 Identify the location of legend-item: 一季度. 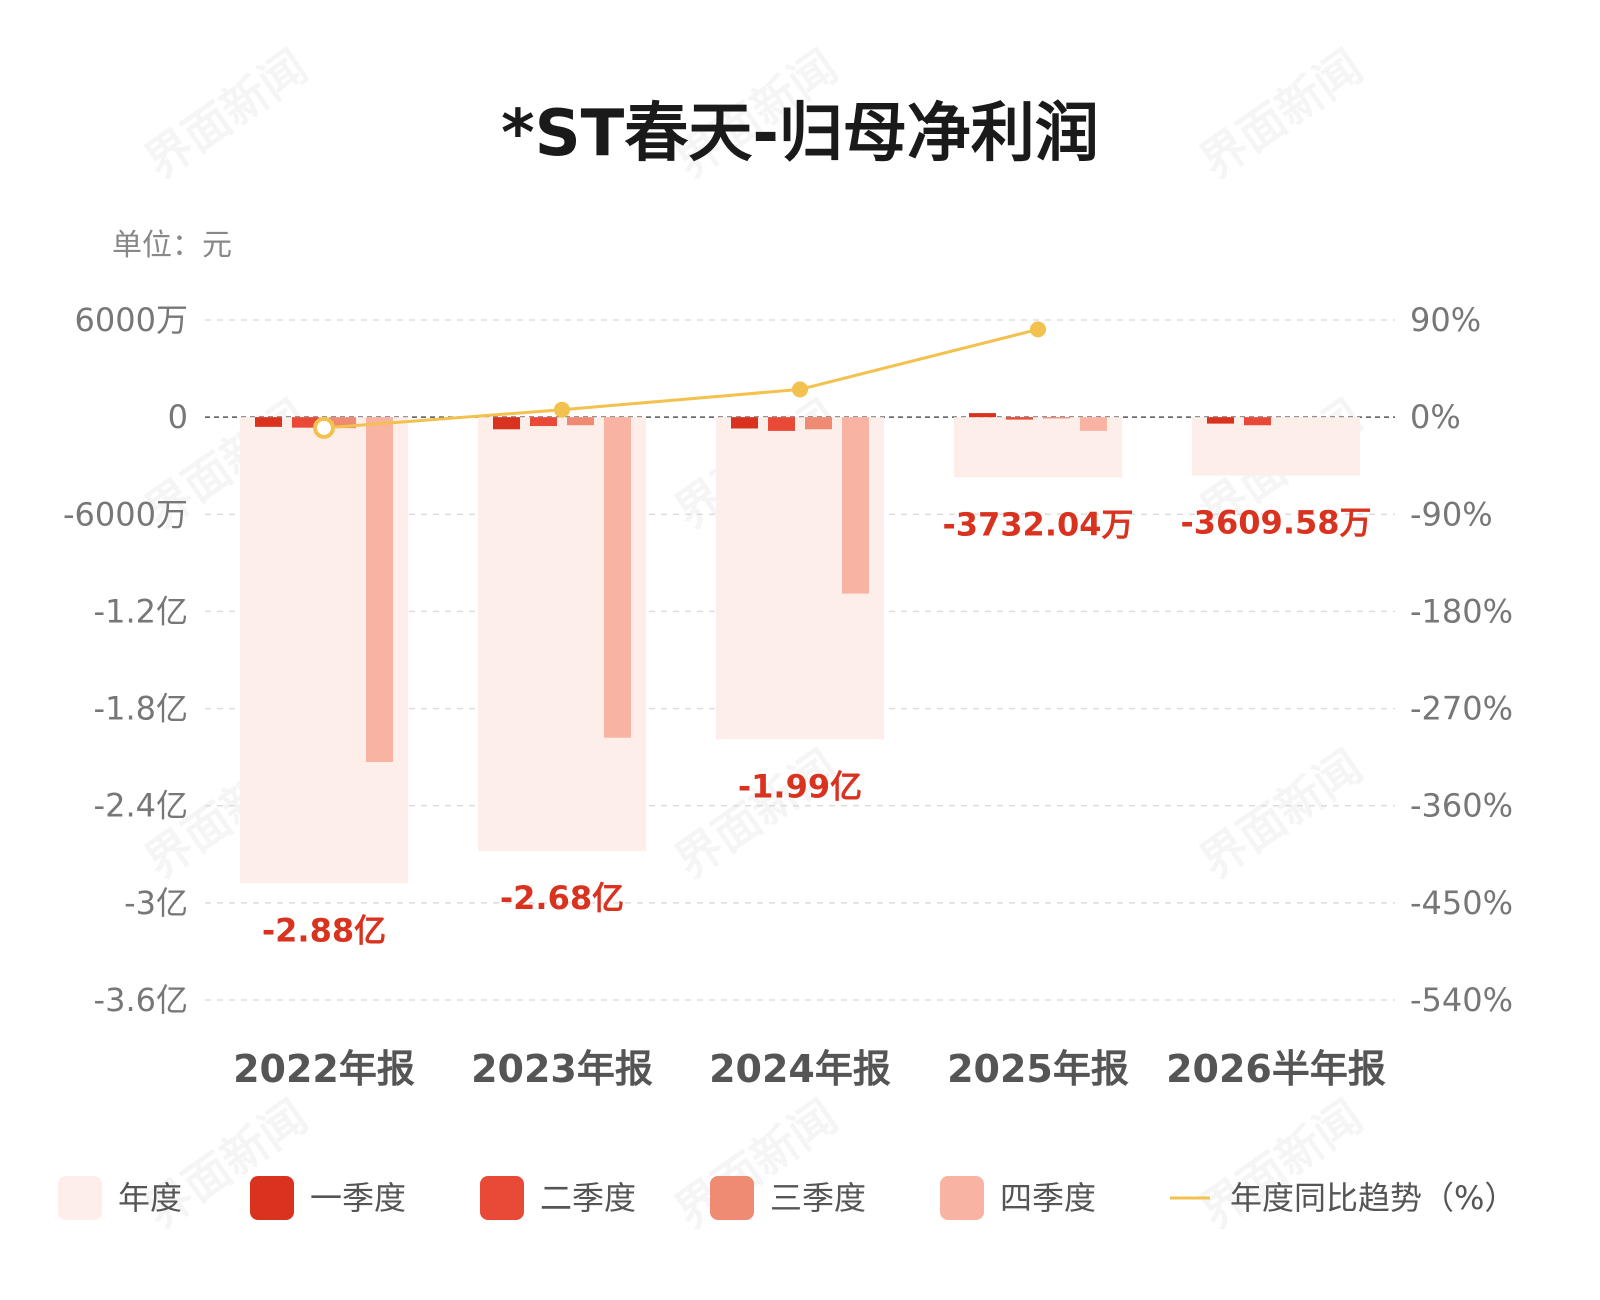
(328, 1198).